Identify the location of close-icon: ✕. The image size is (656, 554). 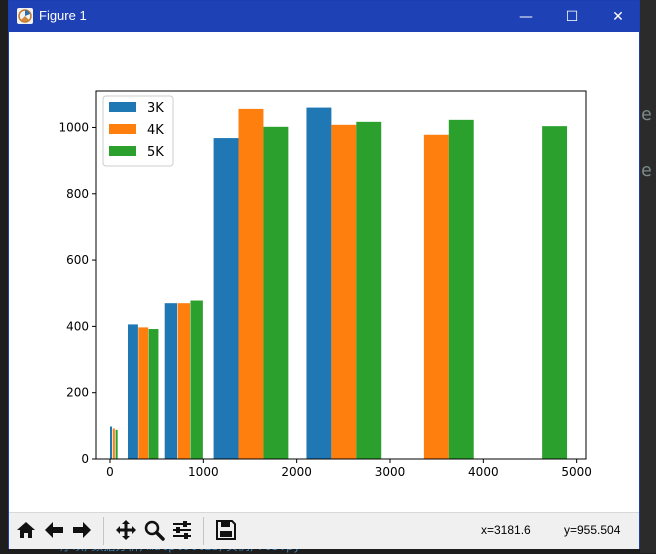
(618, 16).